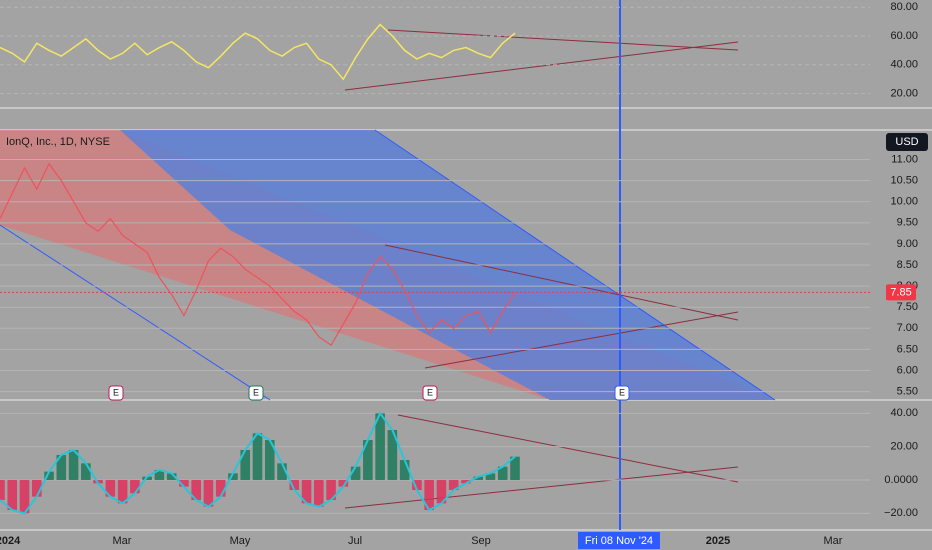  What do you see at coordinates (907, 349) in the screenshot?
I see `y-tick-label: 6.50` at bounding box center [907, 349].